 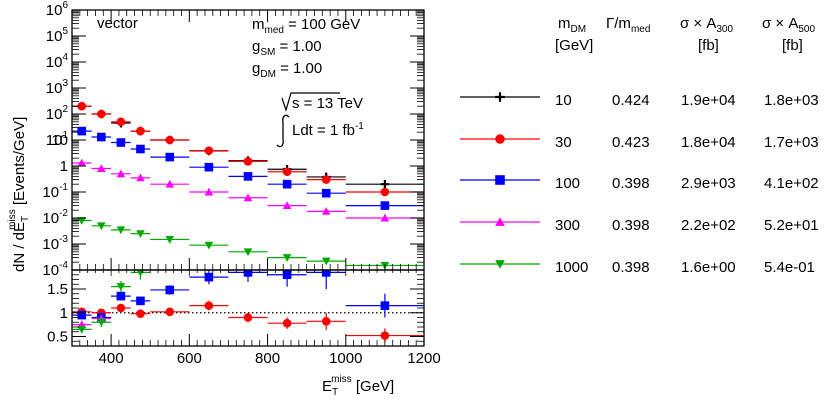 I want to click on y-tick-label: 10, so click(x=59, y=140).